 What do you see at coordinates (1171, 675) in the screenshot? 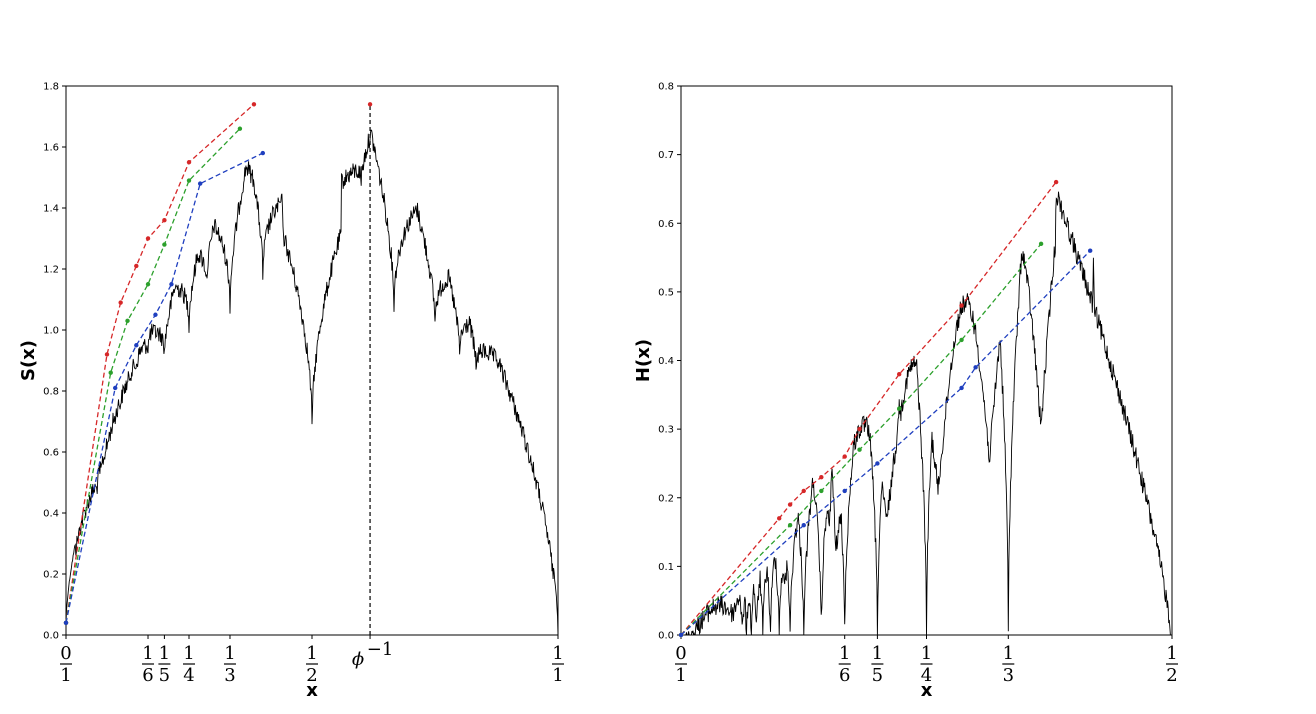
I see `x-tick-denominator: 2` at bounding box center [1171, 675].